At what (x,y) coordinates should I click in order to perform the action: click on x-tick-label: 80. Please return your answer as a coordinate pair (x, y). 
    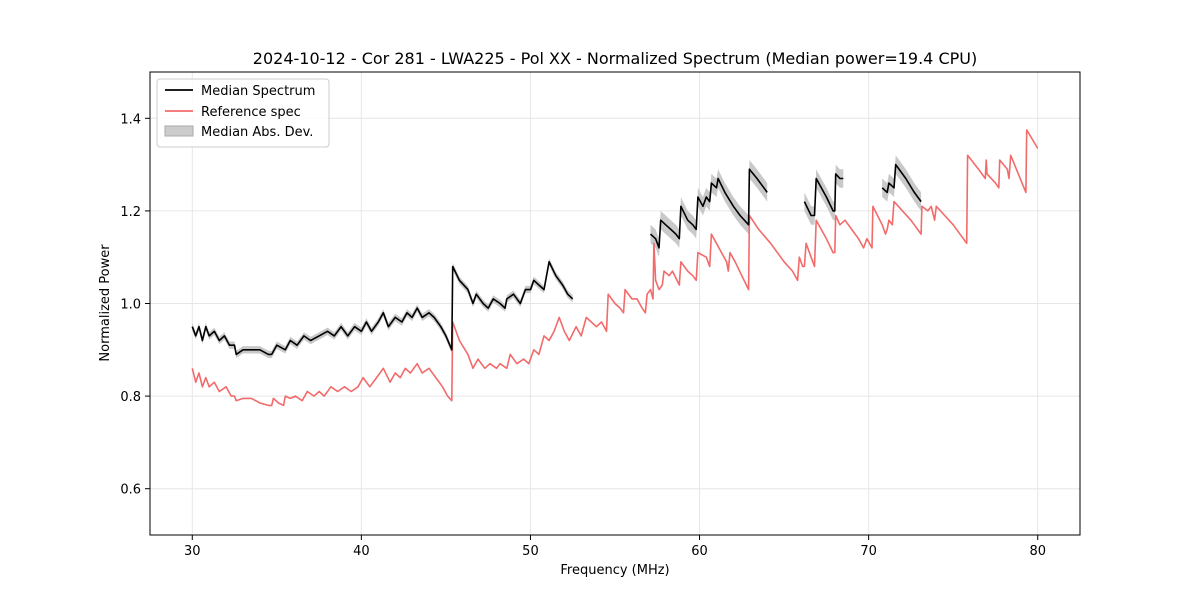
    Looking at the image, I should click on (1037, 551).